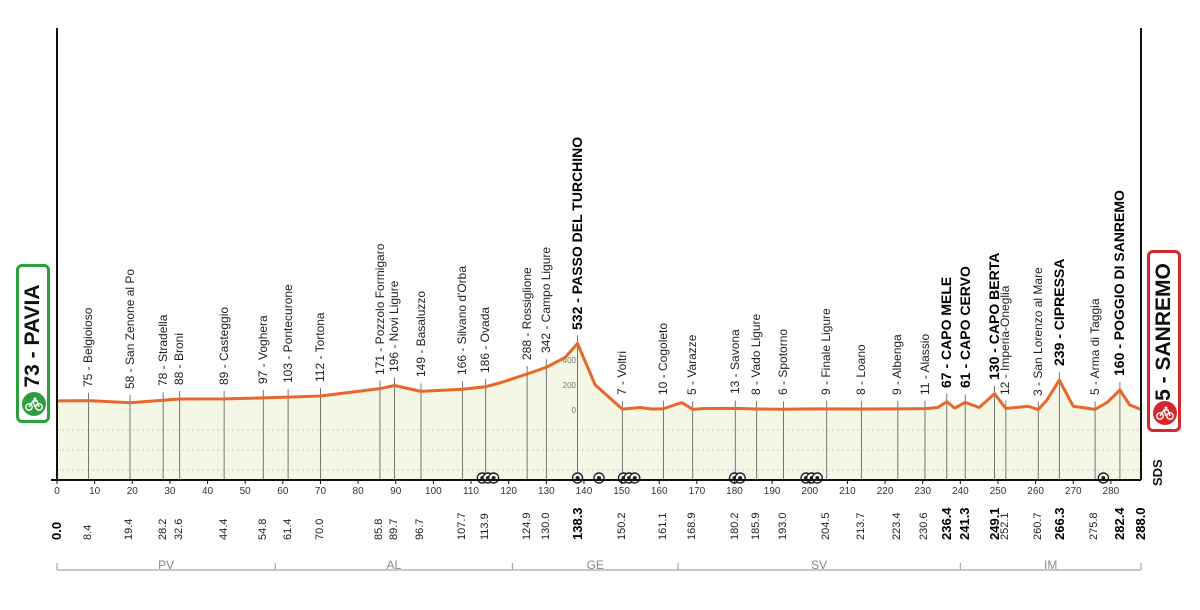 This screenshot has width=1200, height=610. What do you see at coordinates (1073, 491) in the screenshot?
I see `x-tick-label: 270` at bounding box center [1073, 491].